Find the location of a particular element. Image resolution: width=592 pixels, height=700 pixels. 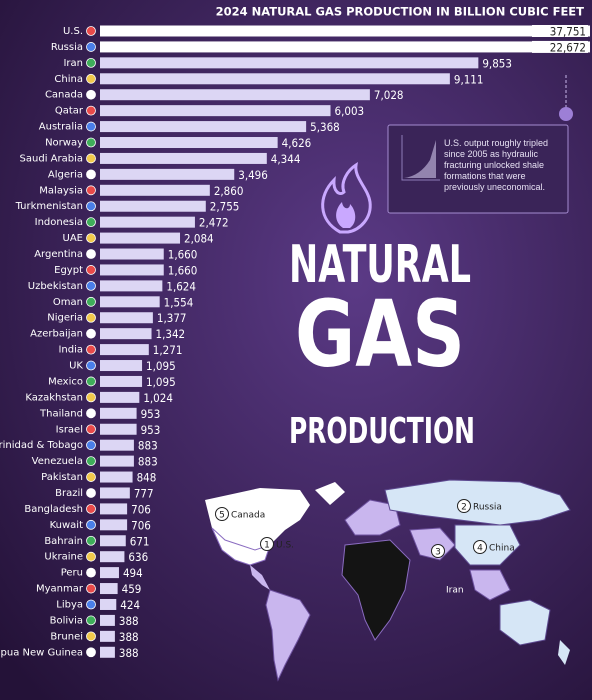

map-country: China is located at coordinates (502, 549).